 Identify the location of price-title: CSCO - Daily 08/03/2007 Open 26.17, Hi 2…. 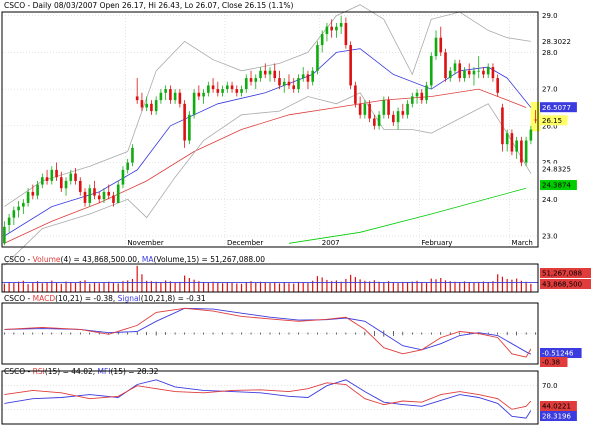
(148, 5).